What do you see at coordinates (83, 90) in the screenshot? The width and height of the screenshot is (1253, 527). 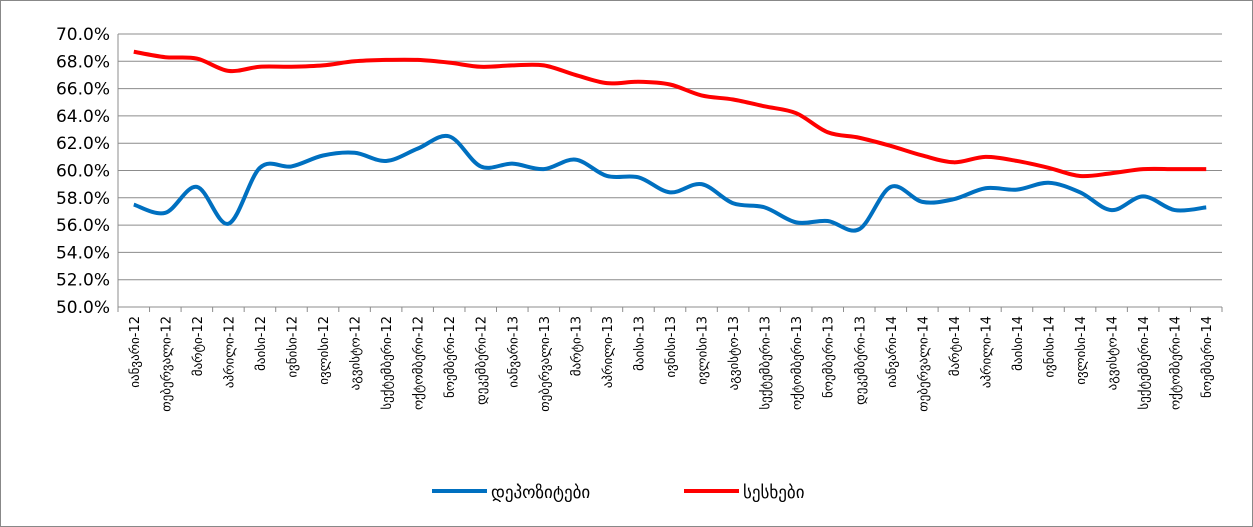 I see `y-tick-label: 66.0%` at bounding box center [83, 90].